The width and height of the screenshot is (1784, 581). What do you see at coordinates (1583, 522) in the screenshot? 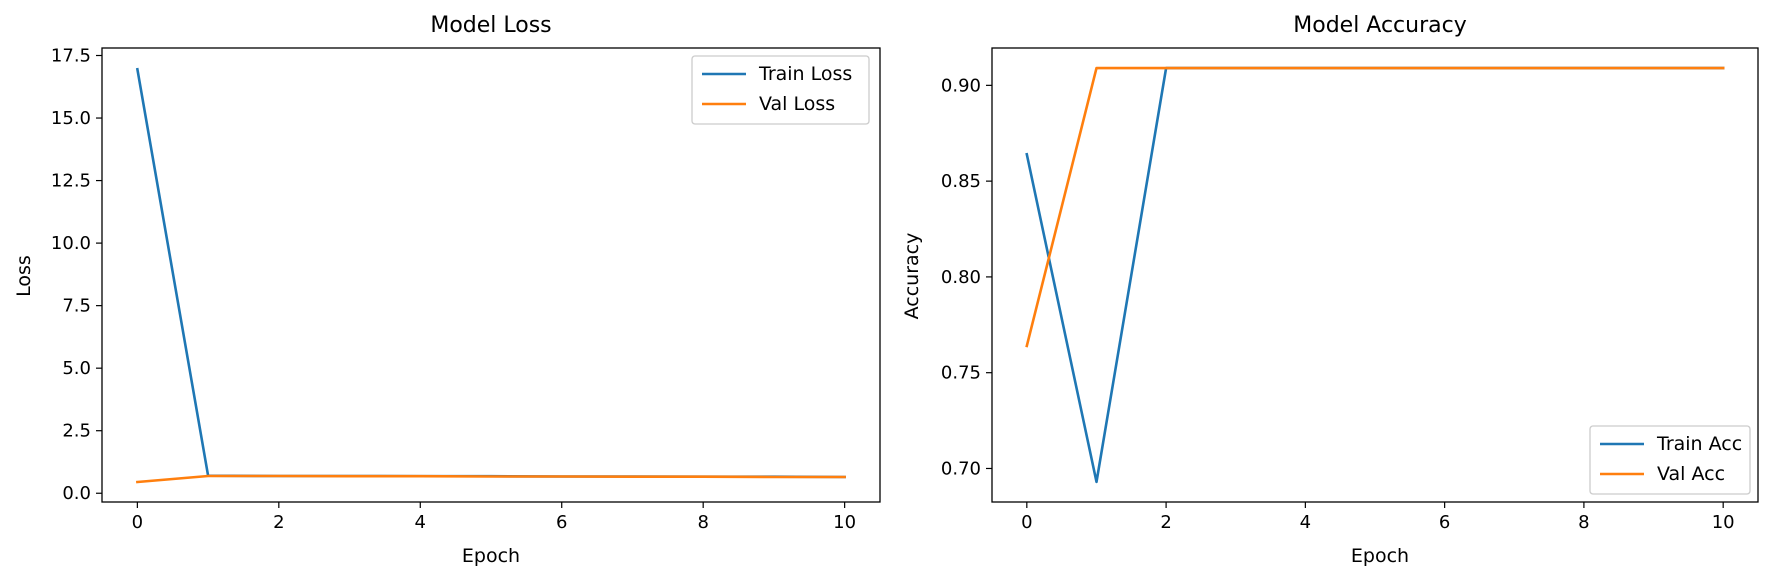
I see `accuracy-x-tick-label: 8` at bounding box center [1583, 522].